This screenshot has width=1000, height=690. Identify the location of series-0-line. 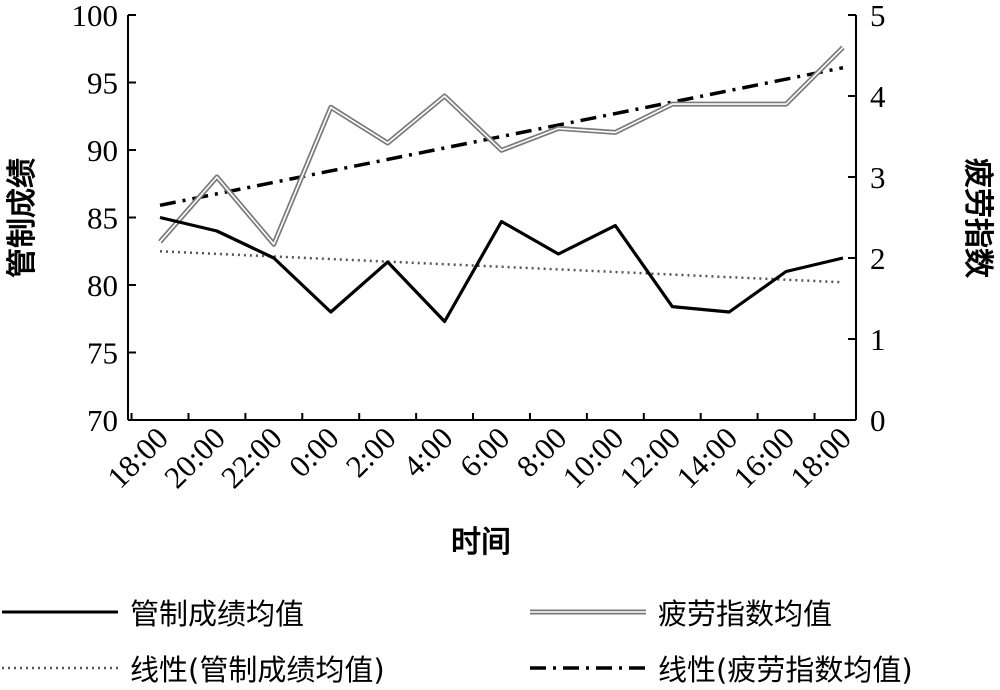
(501, 269).